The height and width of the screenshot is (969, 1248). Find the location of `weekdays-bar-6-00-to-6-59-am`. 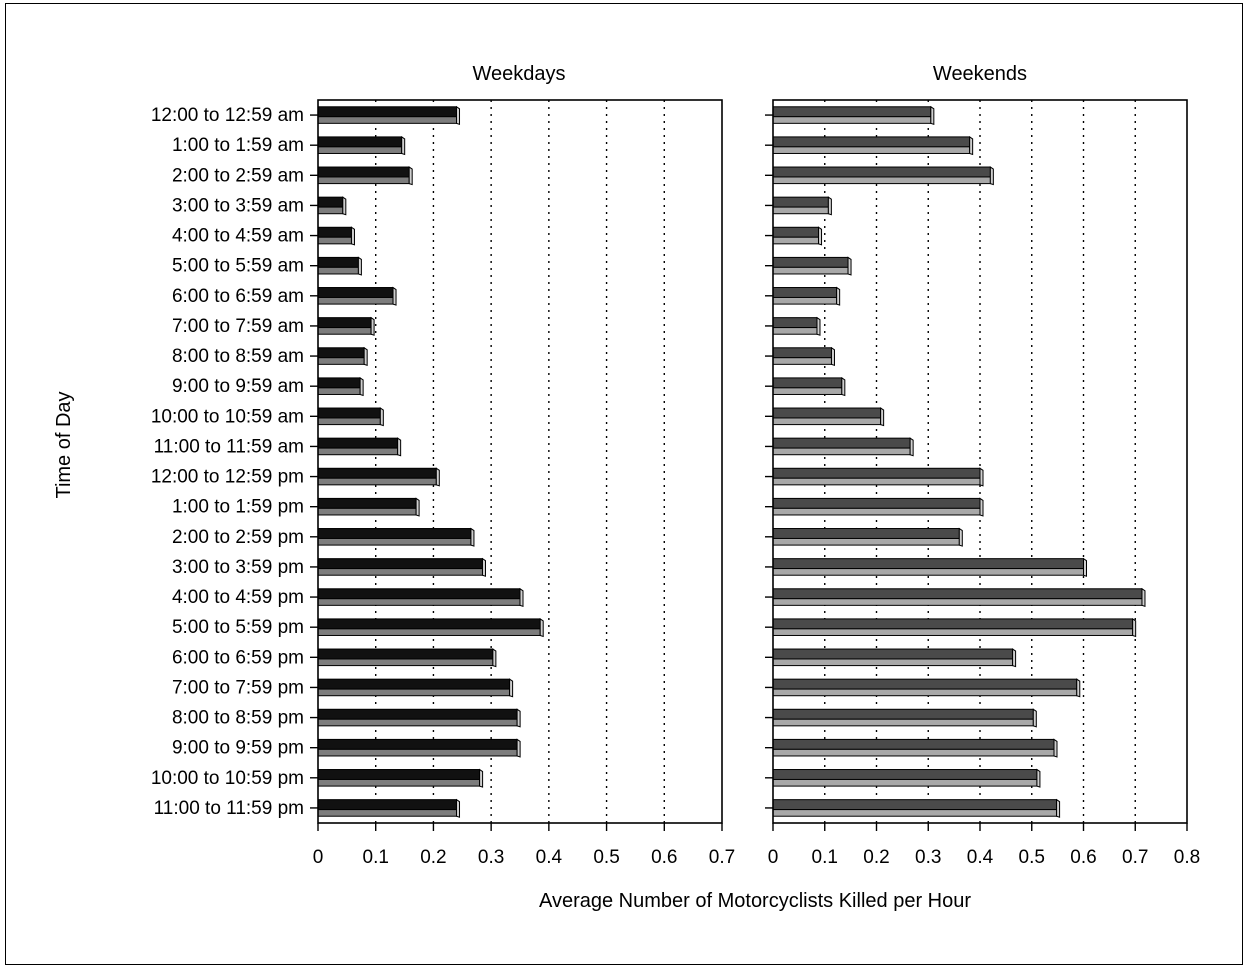

weekdays-bar-6-00-to-6-59-am is located at coordinates (357, 296).